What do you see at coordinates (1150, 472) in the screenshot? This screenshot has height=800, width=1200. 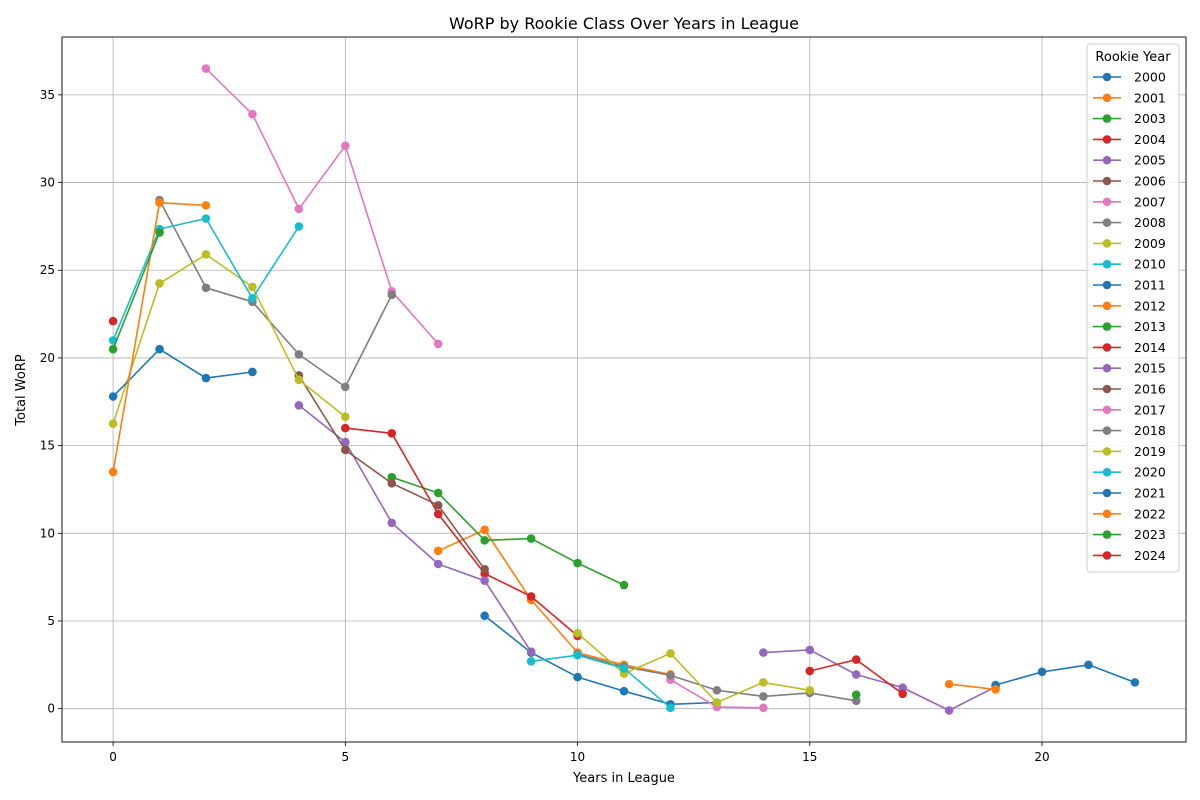 I see `legend-label: 2020` at bounding box center [1150, 472].